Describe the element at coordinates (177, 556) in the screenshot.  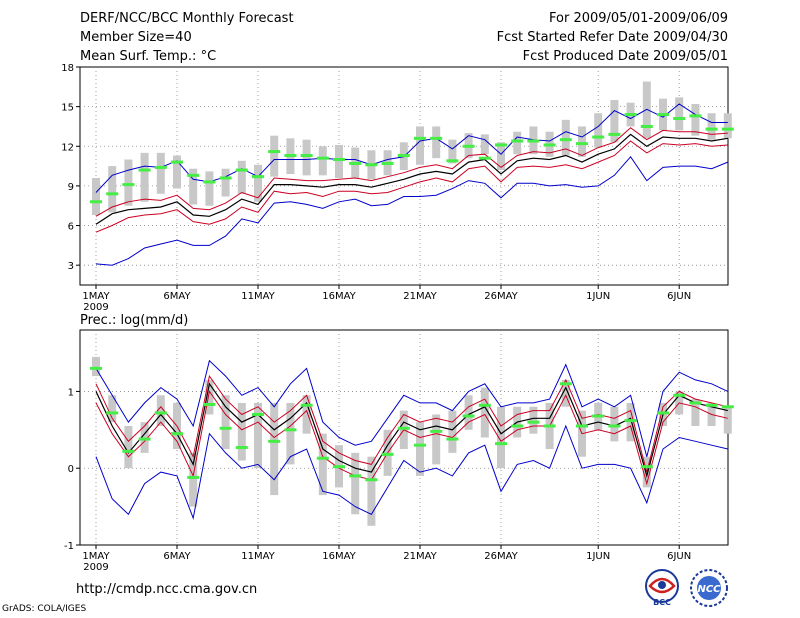
I see `prec-xtick-label: 6MAY` at that location.